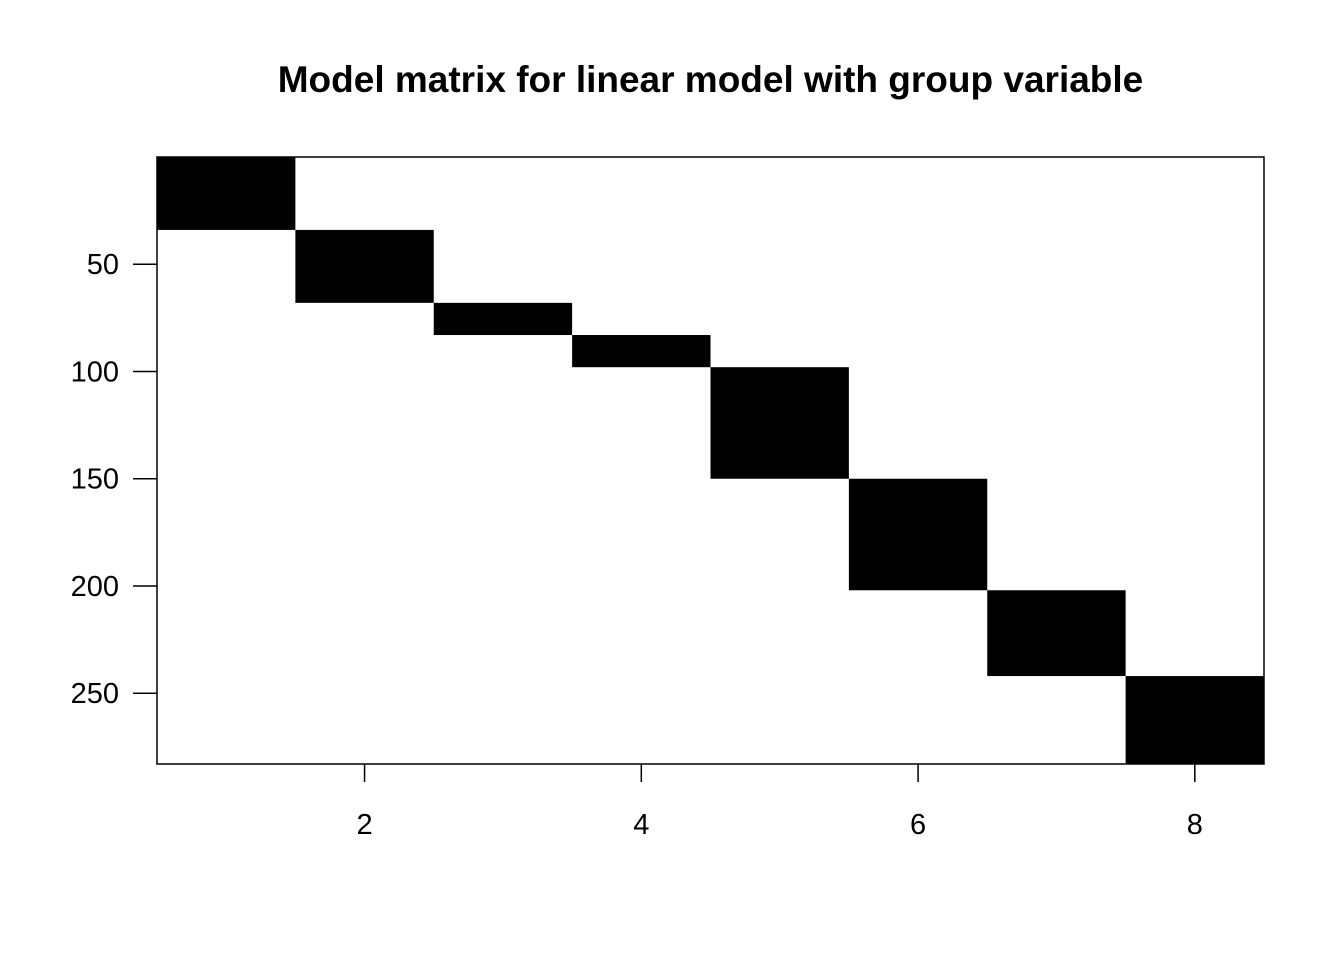  What do you see at coordinates (103, 265) in the screenshot?
I see `y-tick-label: 50` at bounding box center [103, 265].